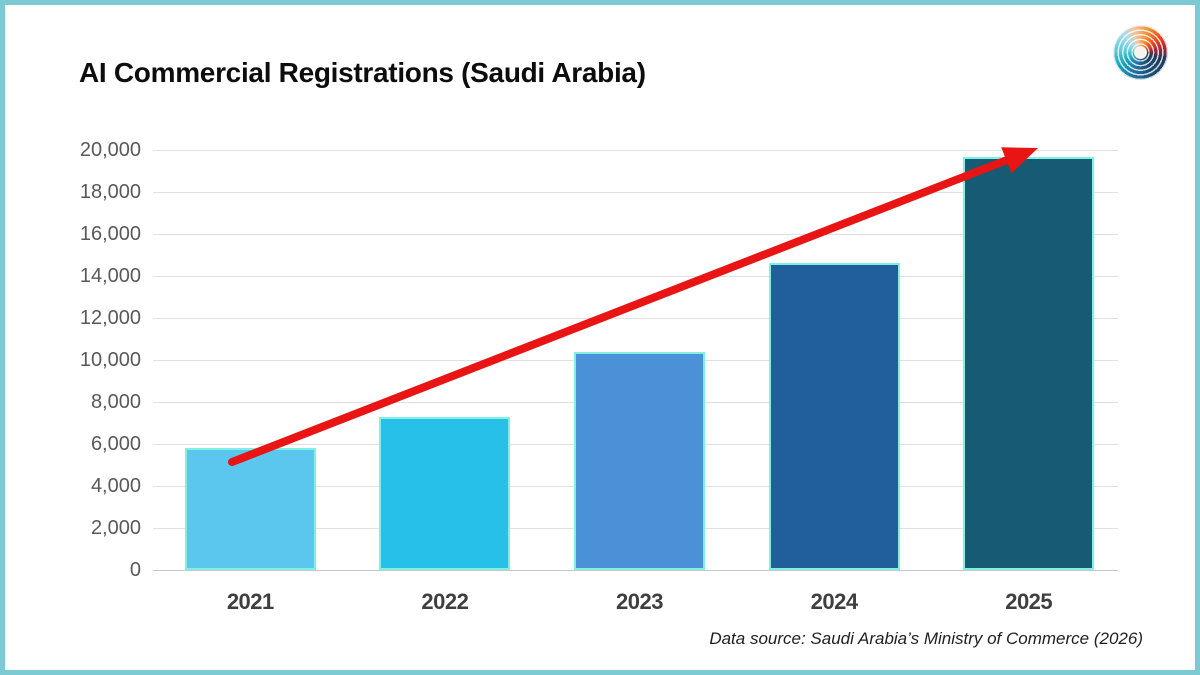  Describe the element at coordinates (639, 460) in the screenshot. I see `bar-2023` at that location.